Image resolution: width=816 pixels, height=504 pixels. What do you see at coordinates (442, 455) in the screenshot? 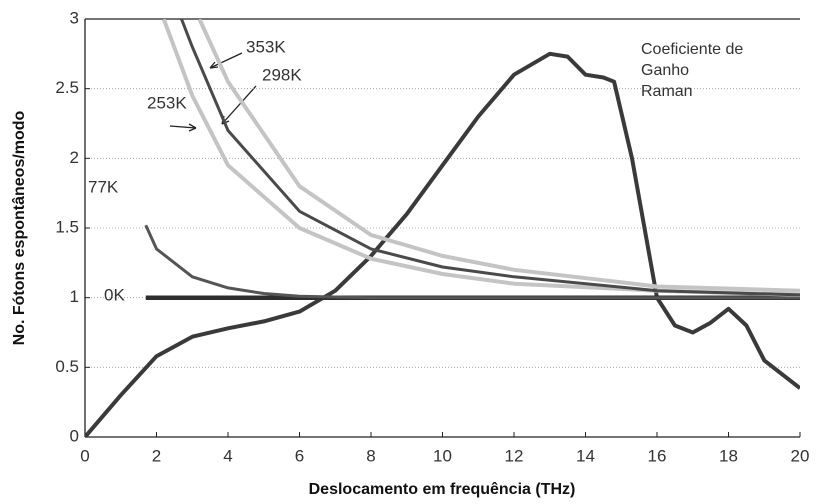
I see `x-tick-label: 10` at bounding box center [442, 455].